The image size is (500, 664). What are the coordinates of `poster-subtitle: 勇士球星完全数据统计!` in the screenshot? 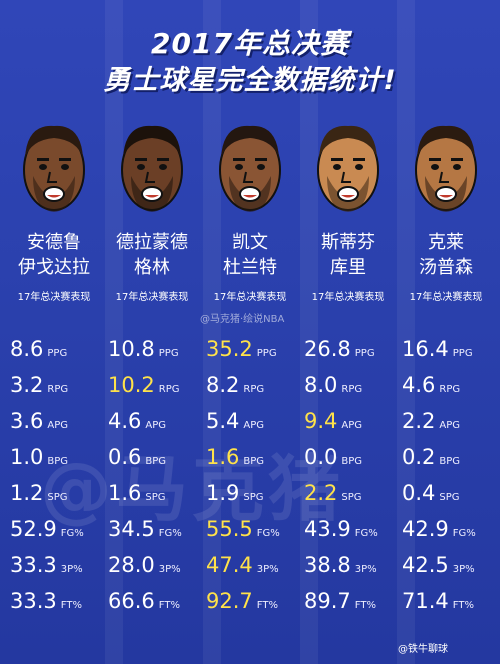 It's located at (250, 80).